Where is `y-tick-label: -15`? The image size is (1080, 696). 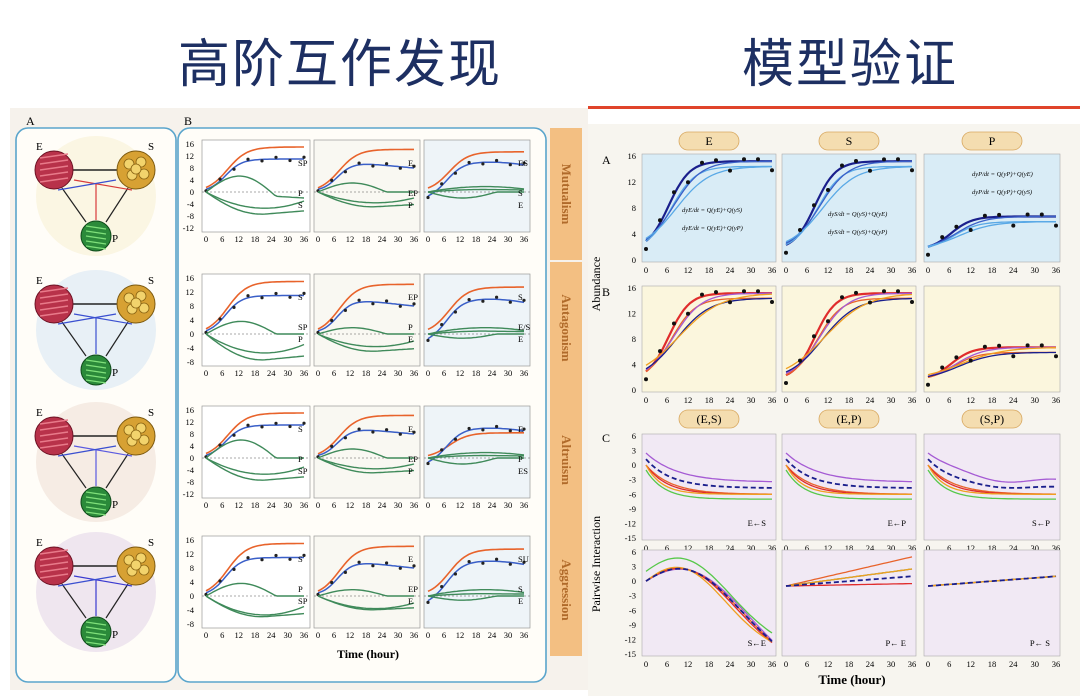 y-tick-label: -15 is located at coordinates (630, 538).